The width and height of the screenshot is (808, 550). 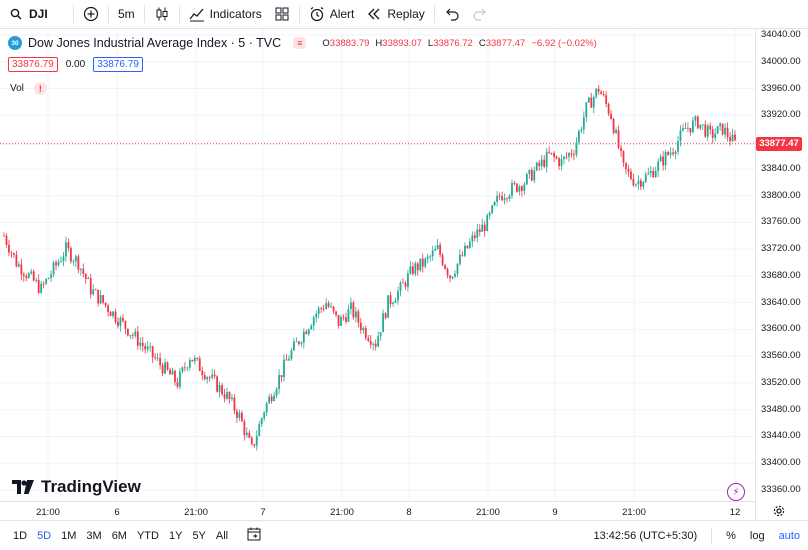 I want to click on replay-button: Replay, so click(x=395, y=14).